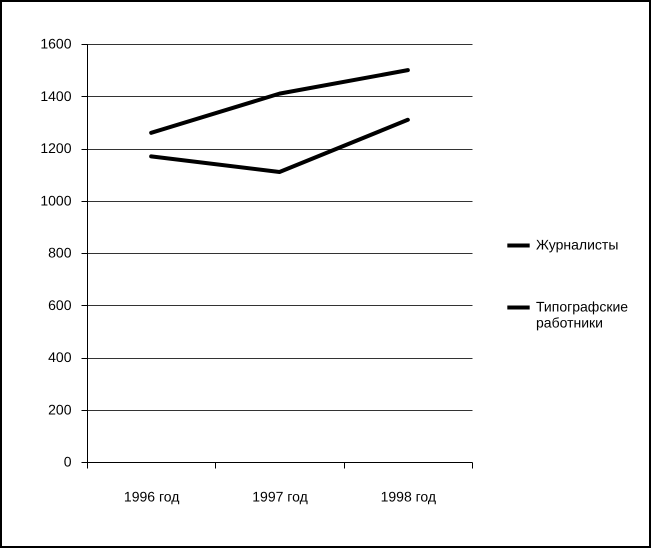  What do you see at coordinates (56, 44) in the screenshot?
I see `y-tick-label: 1600` at bounding box center [56, 44].